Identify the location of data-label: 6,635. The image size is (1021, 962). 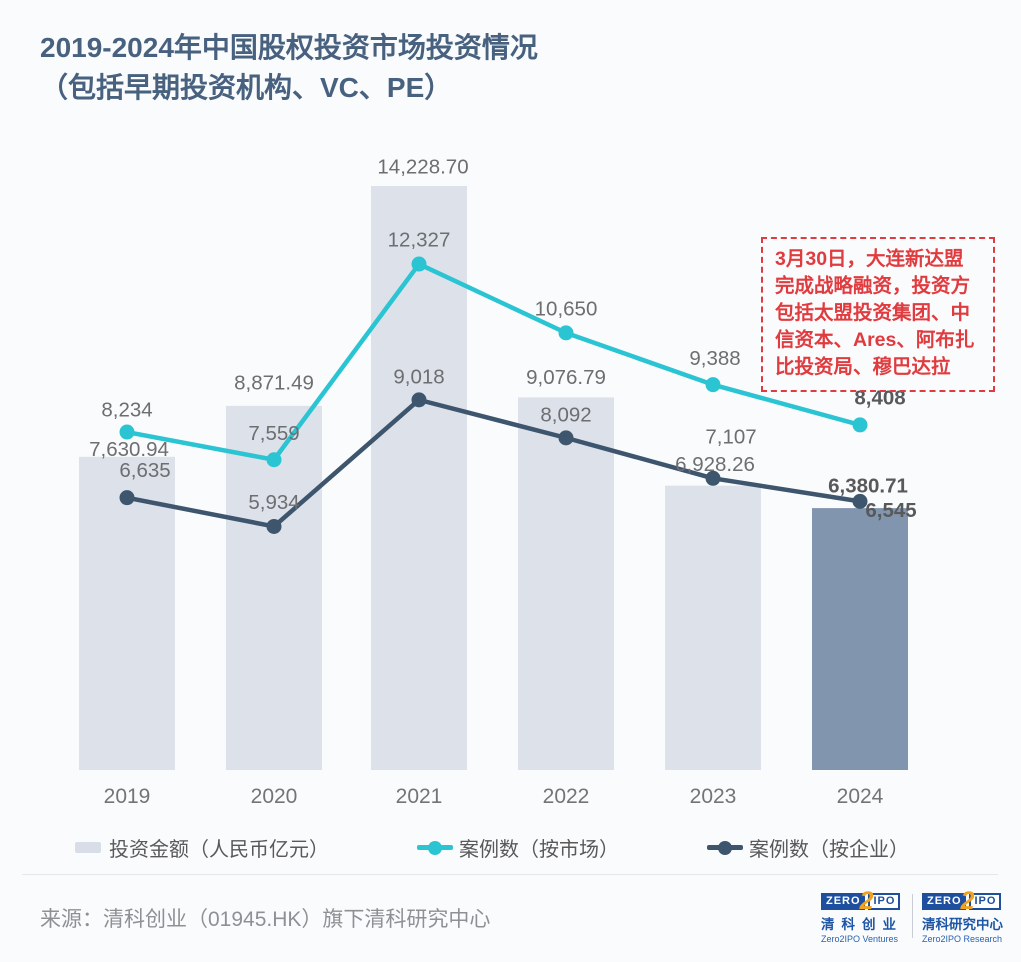
(144, 470).